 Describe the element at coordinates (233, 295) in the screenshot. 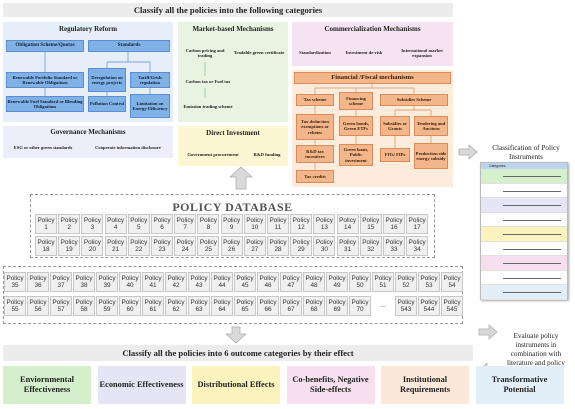

I see `policy-database-frame-lower` at that location.